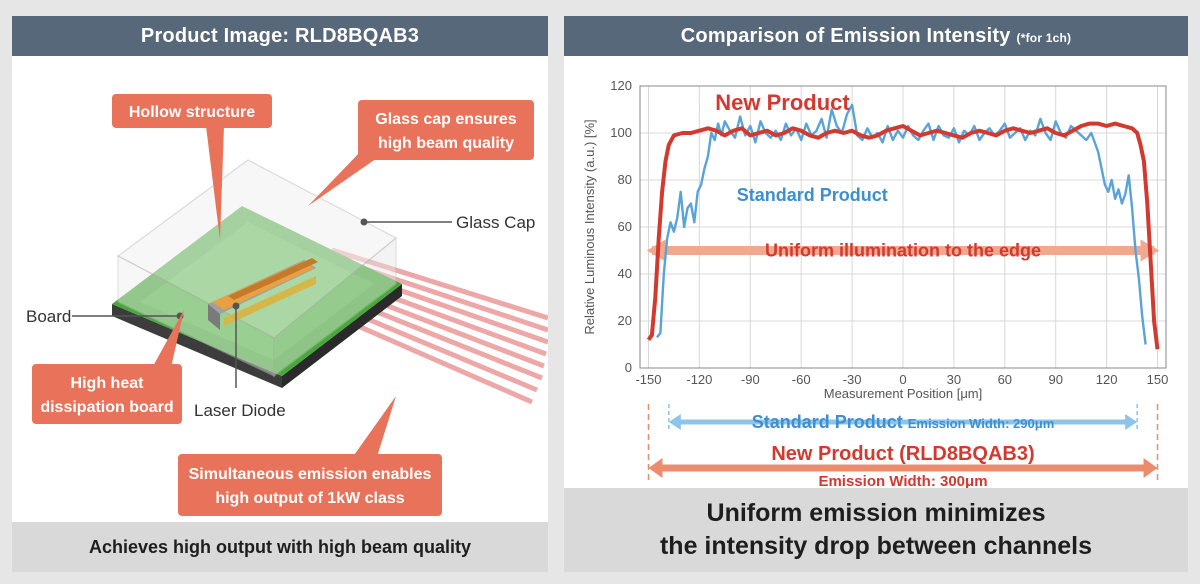  Describe the element at coordinates (648, 379) in the screenshot. I see `x-tick-label: -150` at that location.